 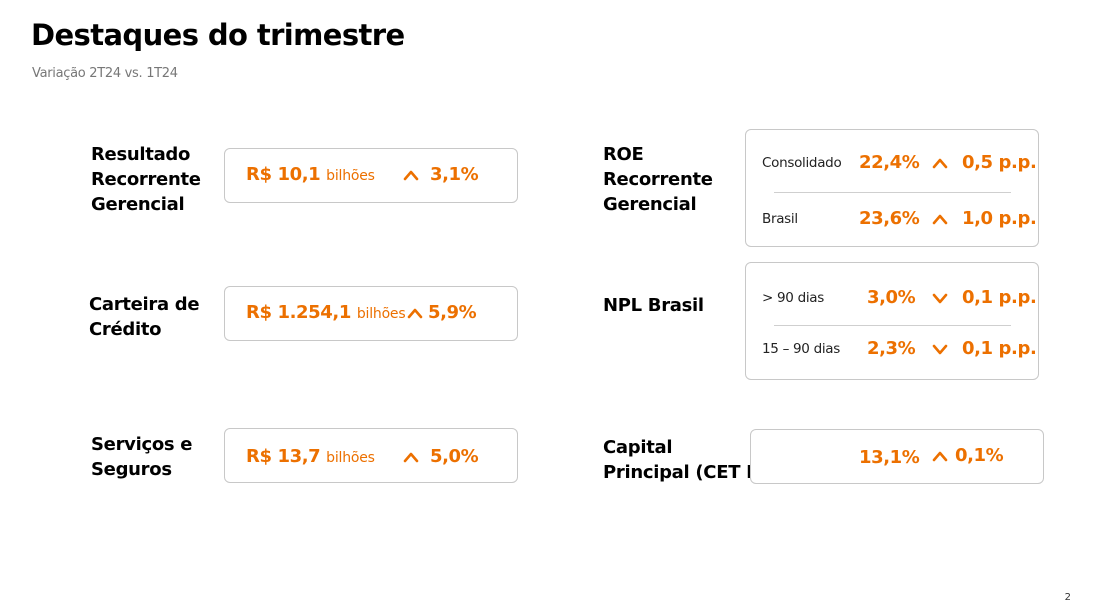 I want to click on metric-card-resultado: R$ 10,1 bilhões 3,1%, so click(x=371, y=175).